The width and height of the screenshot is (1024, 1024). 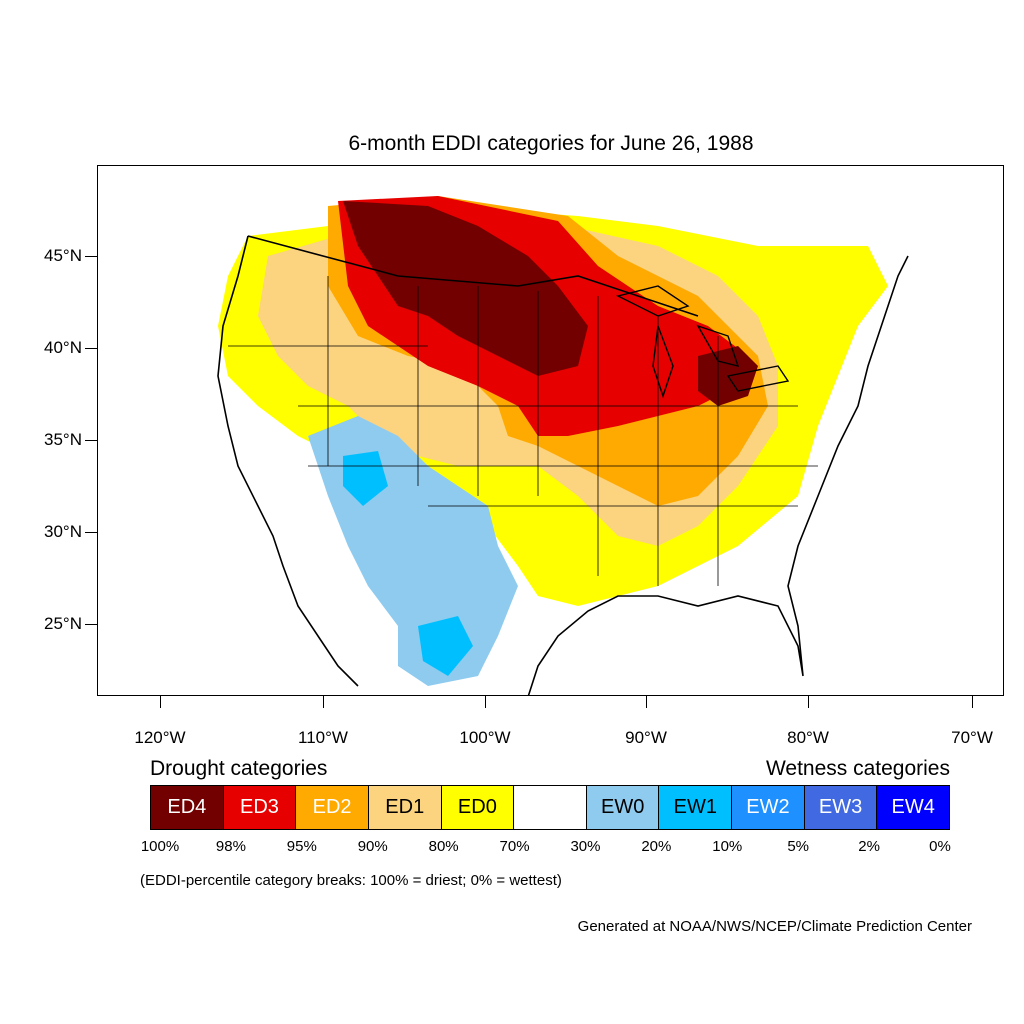 What do you see at coordinates (63, 531) in the screenshot?
I see `lat-label-30: 30°N` at bounding box center [63, 531].